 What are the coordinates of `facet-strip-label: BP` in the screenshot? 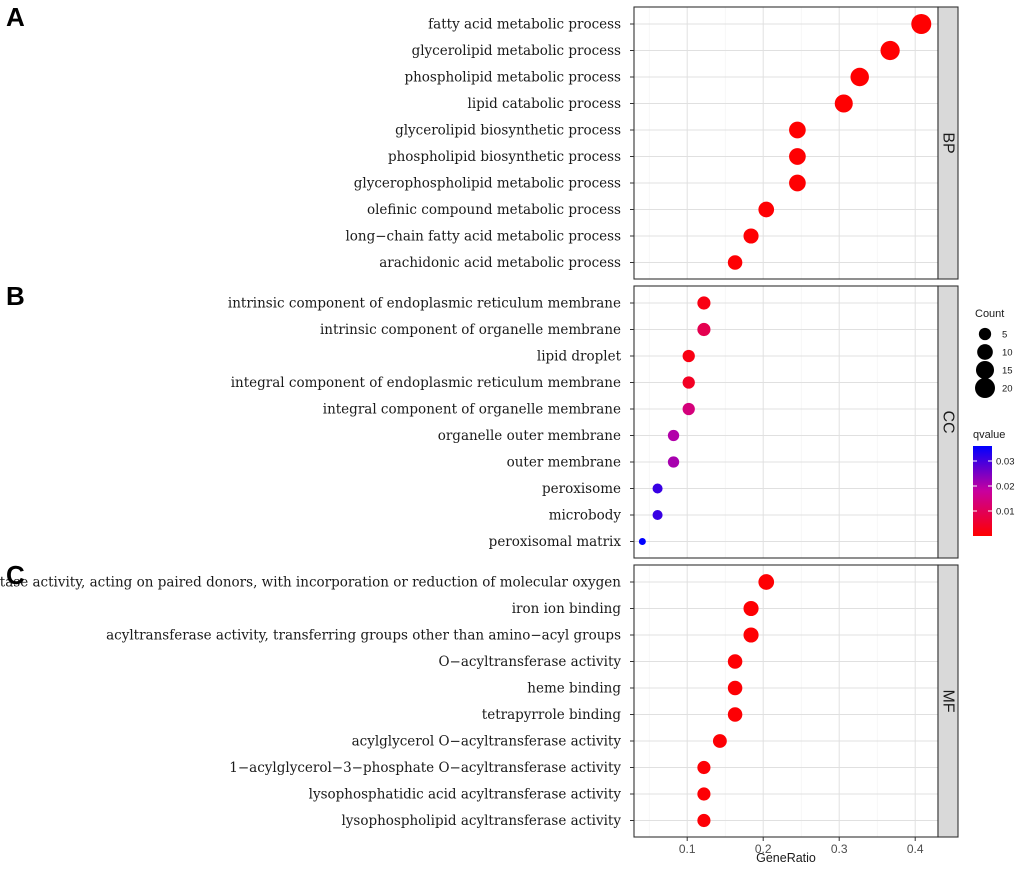 It's located at (948, 142).